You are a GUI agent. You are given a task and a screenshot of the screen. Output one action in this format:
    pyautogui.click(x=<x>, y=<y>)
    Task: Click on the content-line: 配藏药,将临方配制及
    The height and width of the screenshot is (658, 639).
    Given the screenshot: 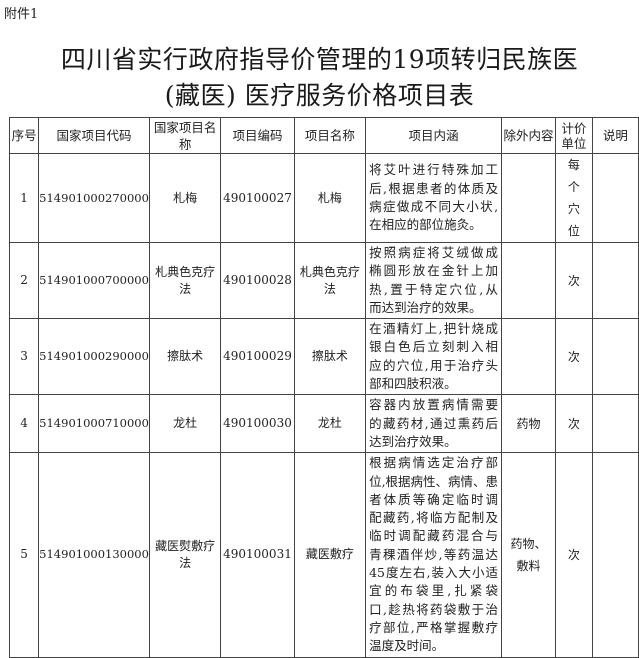 What is the action you would take?
    pyautogui.click(x=434, y=518)
    